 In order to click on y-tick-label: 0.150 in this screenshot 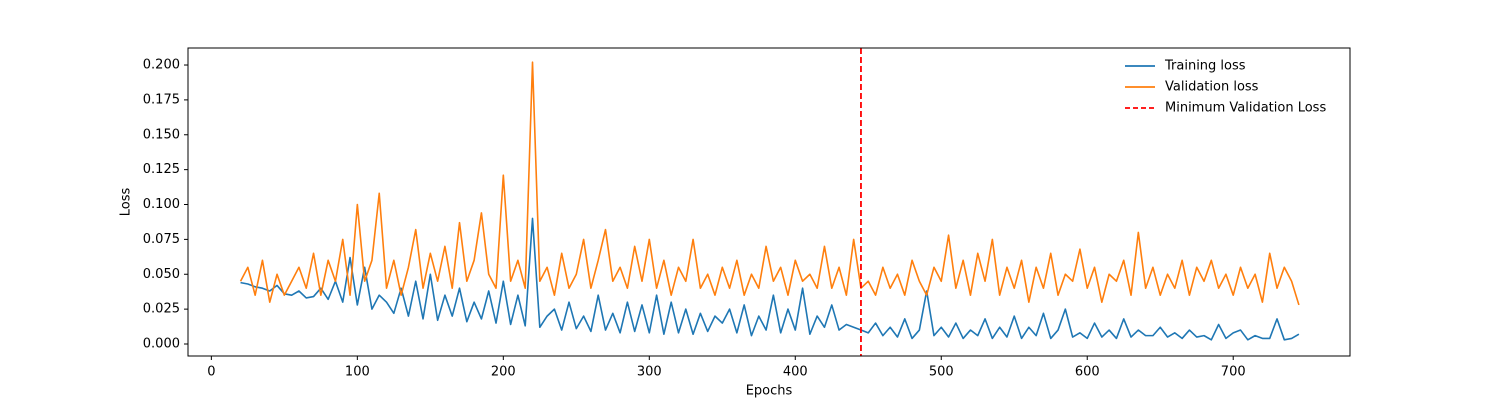, I will do `click(161, 134)`.